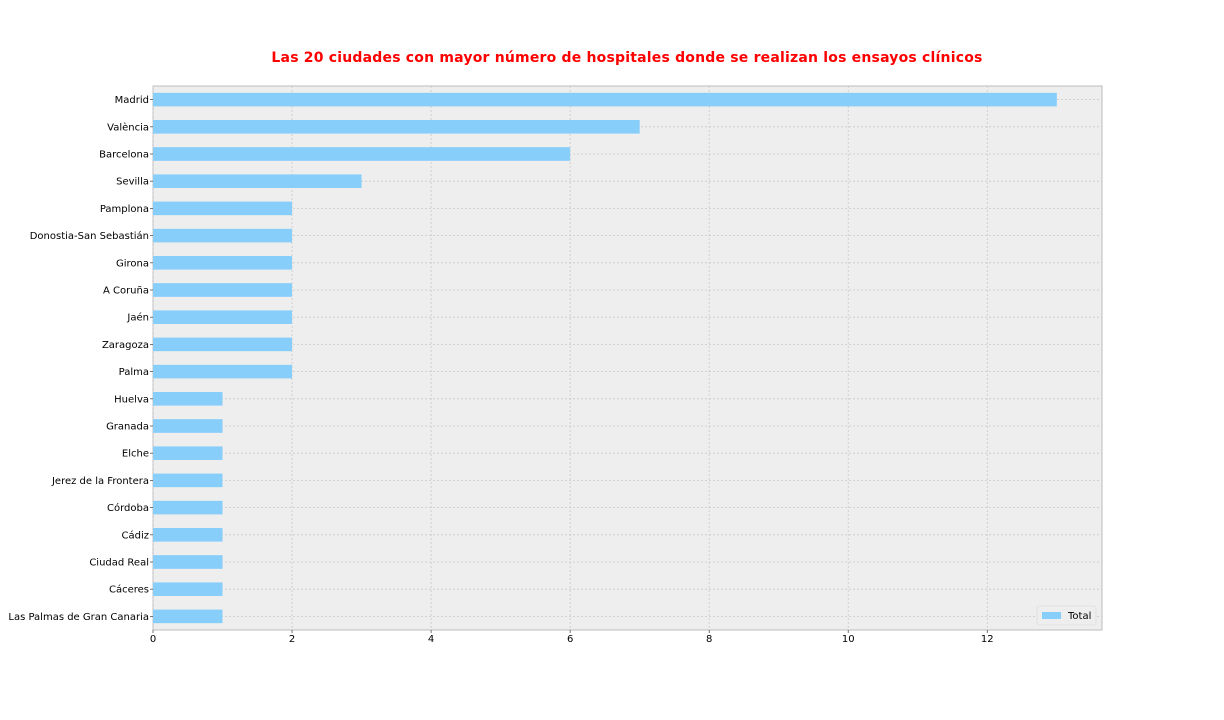 This screenshot has width=1224, height=720. I want to click on category-label: Cádiz, so click(136, 535).